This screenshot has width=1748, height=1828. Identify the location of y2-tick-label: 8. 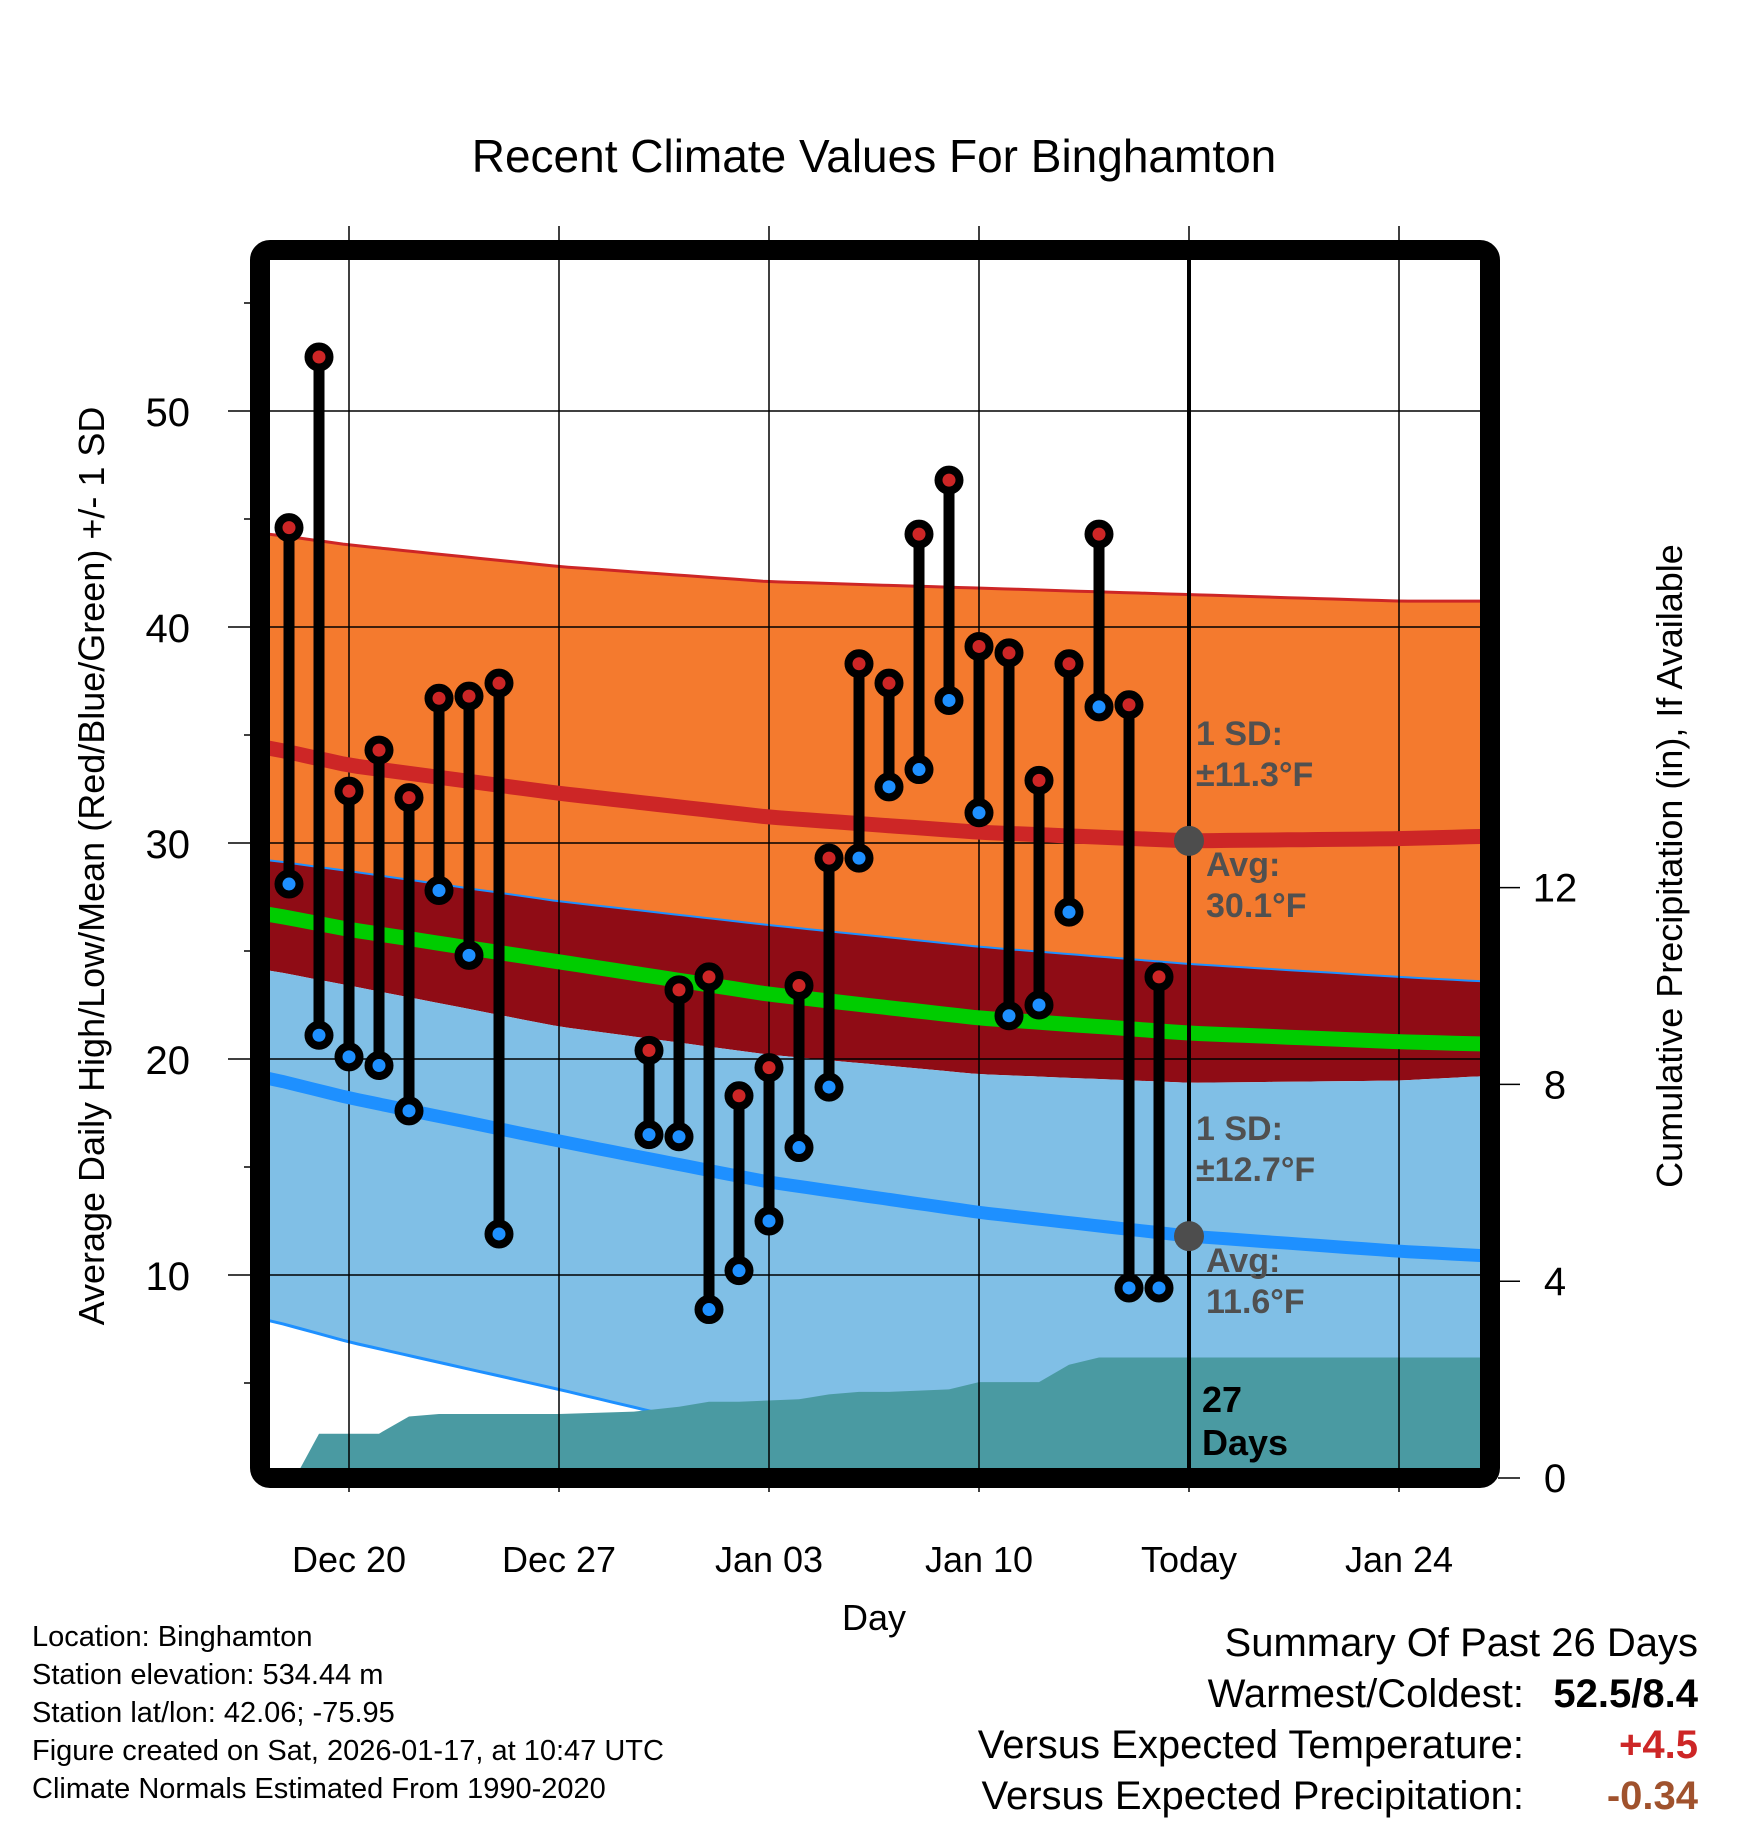
(1555, 1085).